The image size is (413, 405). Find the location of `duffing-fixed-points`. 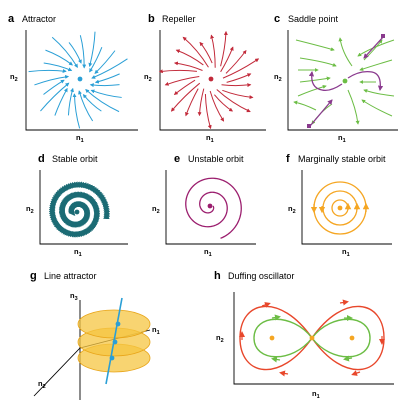

duffing-fixed-points is located at coordinates (312, 338).